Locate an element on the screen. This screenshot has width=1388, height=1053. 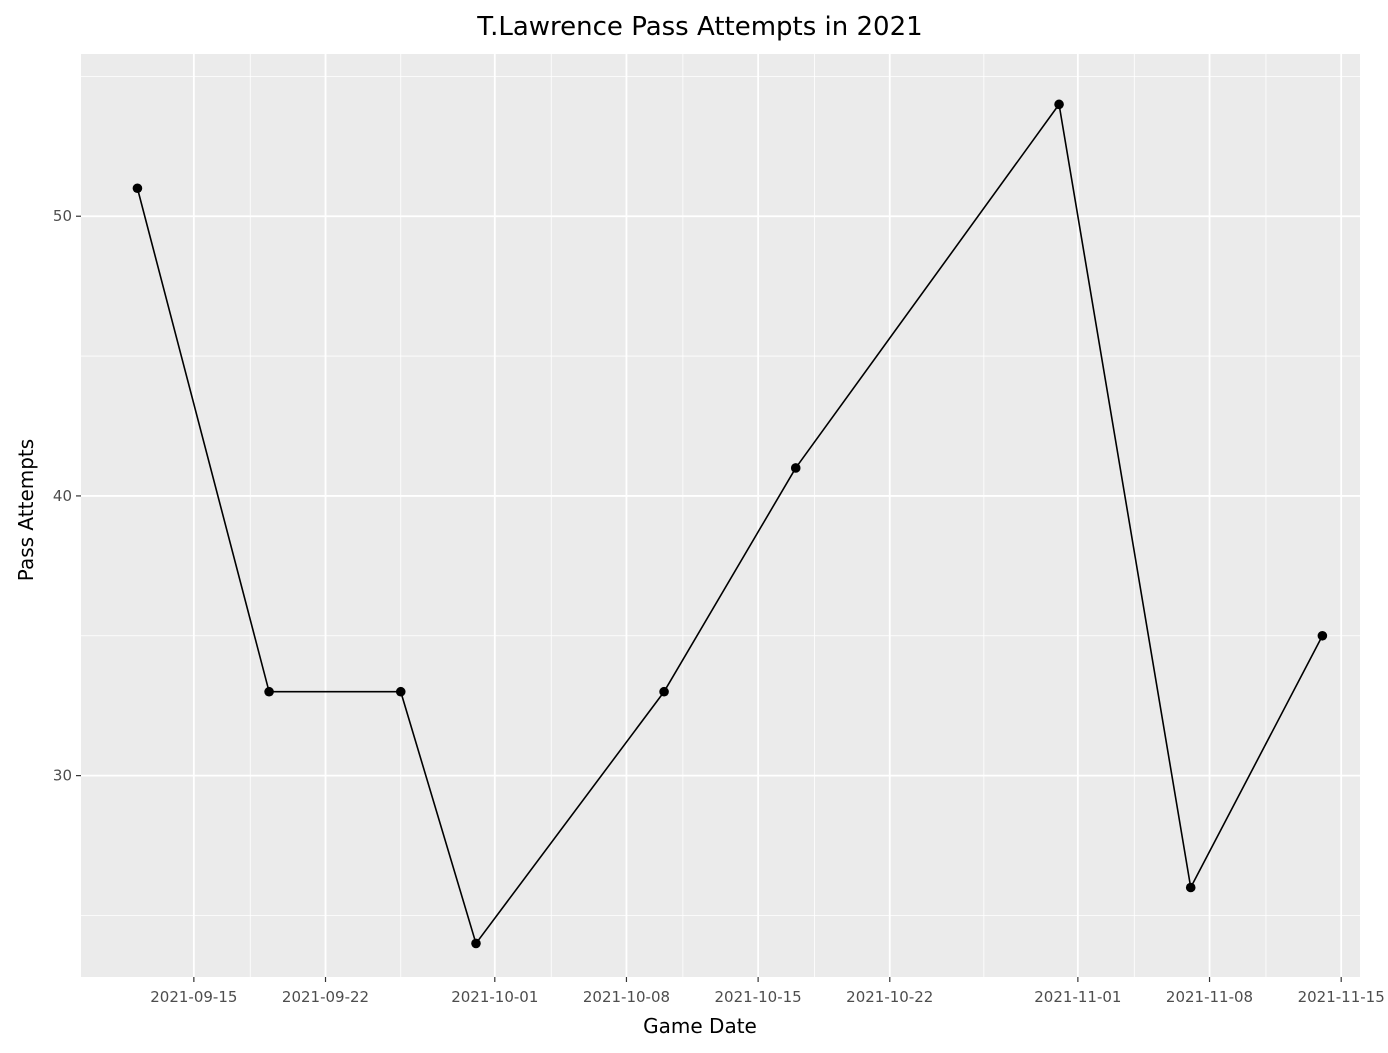
x-tick-label: 2021-11-08 is located at coordinates (1209, 997).